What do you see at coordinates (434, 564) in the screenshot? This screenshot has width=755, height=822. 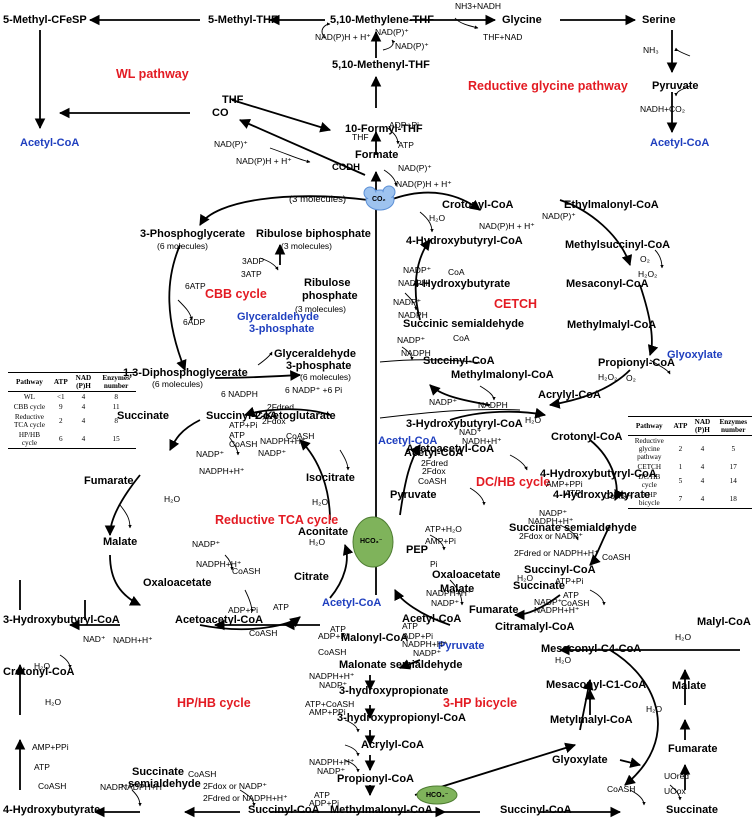 I see `cofactor-pi-dc: Pi` at bounding box center [434, 564].